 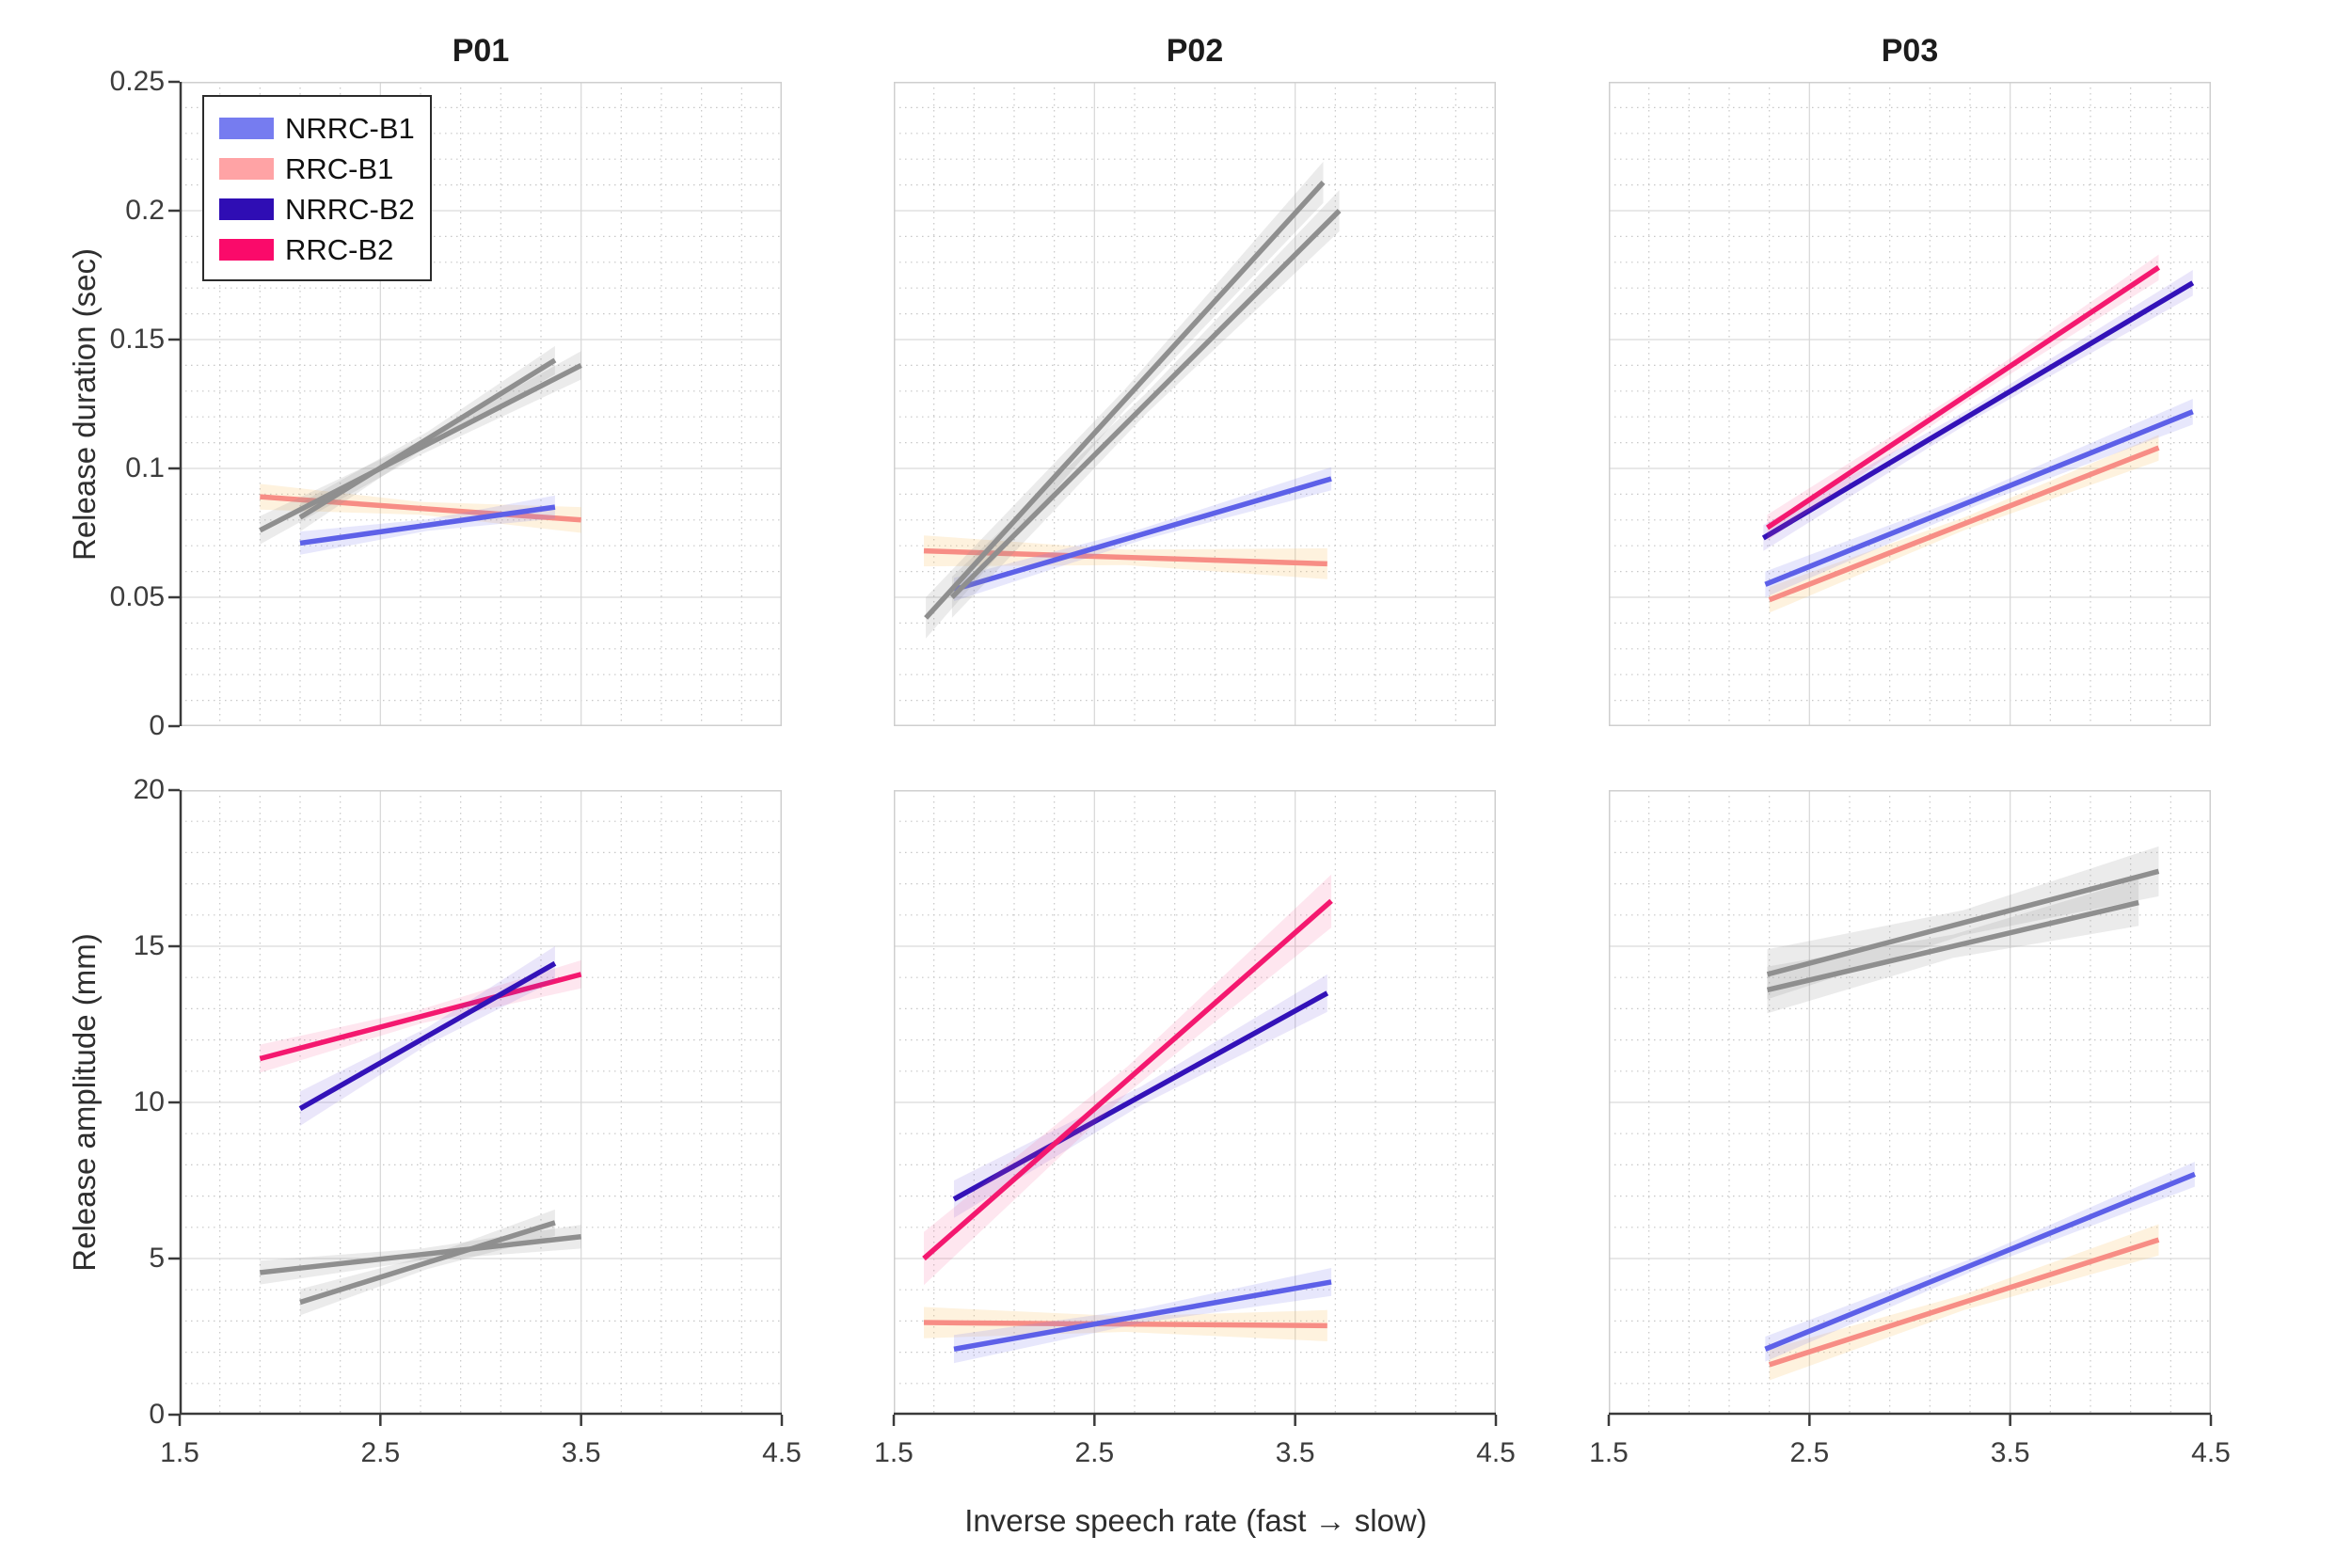 I want to click on panel-p01-amplitude, so click(x=476, y=1107).